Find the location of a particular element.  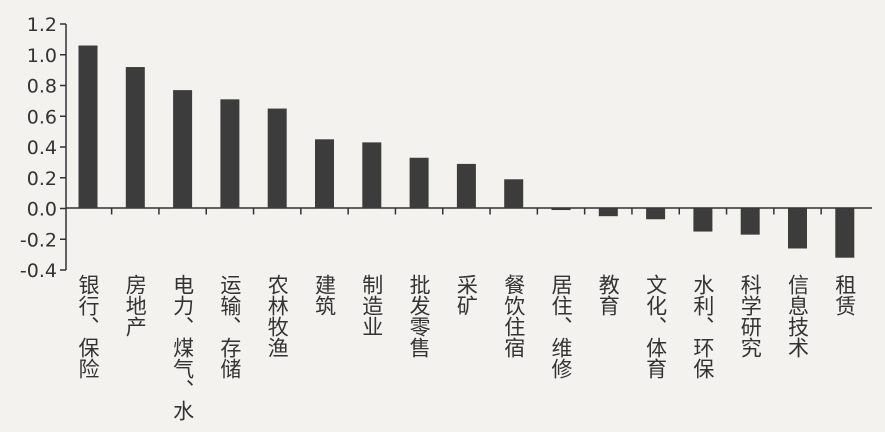

y-tick-label: -0.4 is located at coordinates (38, 271).